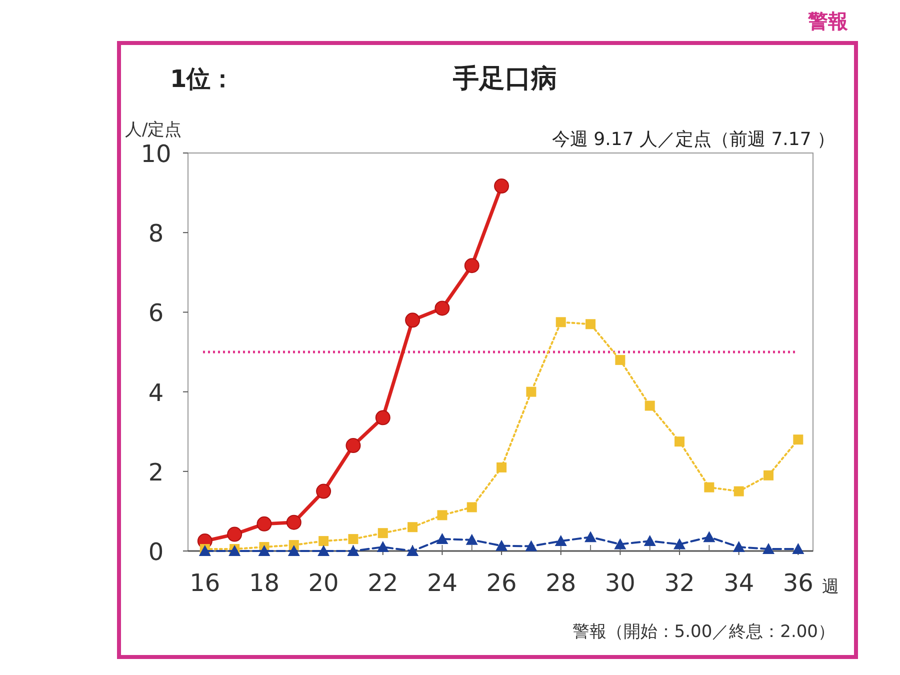  I want to click on y-axis-title: 人/定点, so click(153, 130).